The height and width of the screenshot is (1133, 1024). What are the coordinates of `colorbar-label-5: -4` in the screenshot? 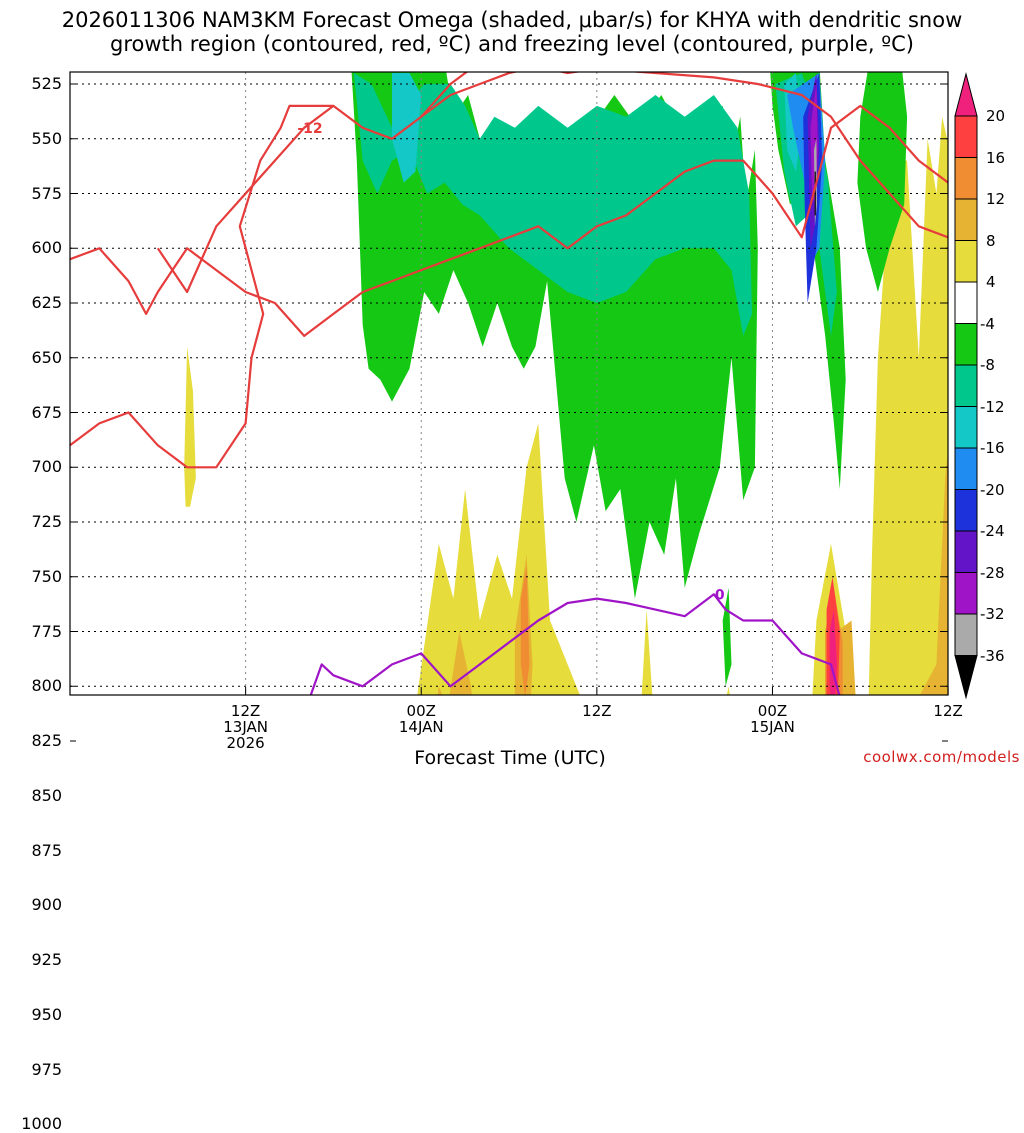 It's located at (987, 323).